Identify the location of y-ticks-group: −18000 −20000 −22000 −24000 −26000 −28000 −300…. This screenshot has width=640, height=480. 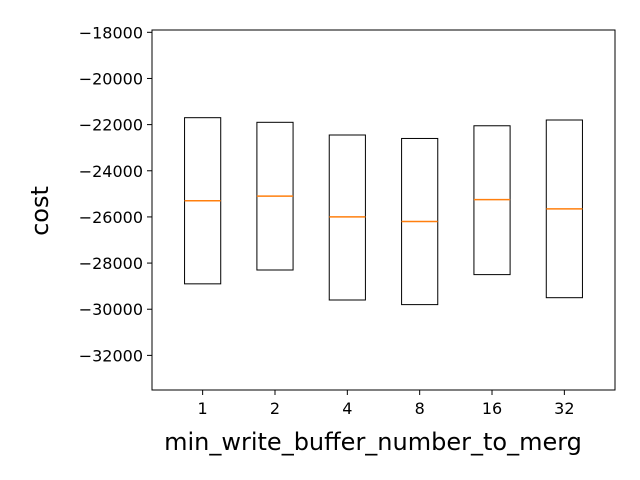
(115, 194).